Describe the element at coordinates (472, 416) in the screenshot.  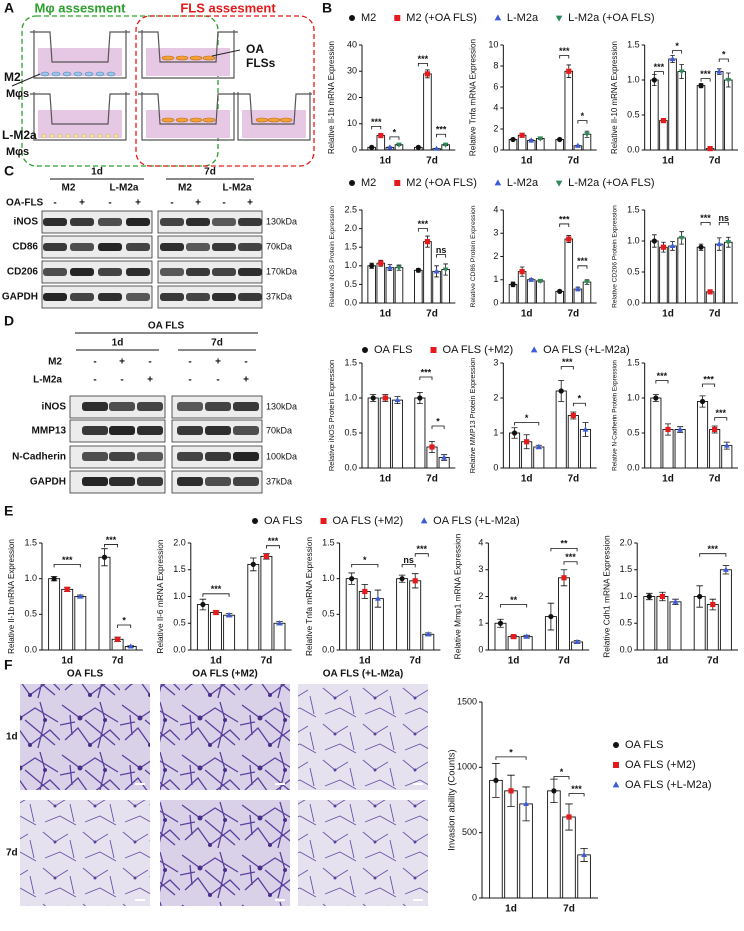
I see `y-axis-label: Relative MMP13 Protein Expression` at that location.